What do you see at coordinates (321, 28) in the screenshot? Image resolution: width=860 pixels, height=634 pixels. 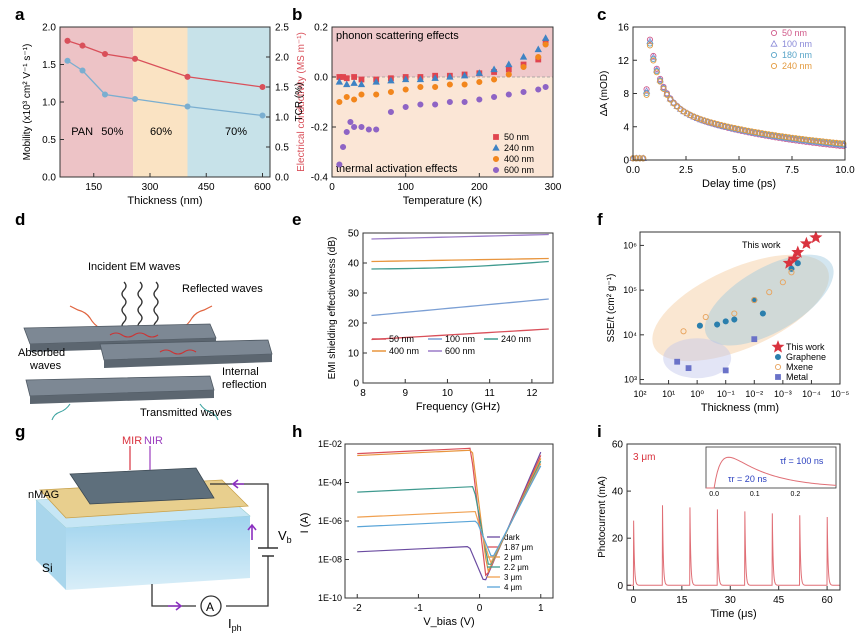 I see `y-tick-label-b-3: 0.2` at bounding box center [321, 28].